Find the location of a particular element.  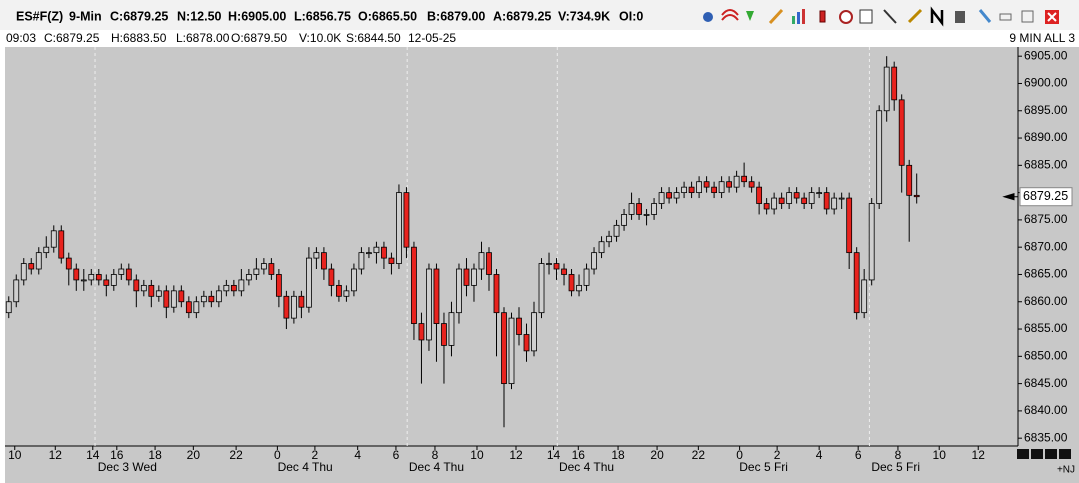

x-tick-label: 2 is located at coordinates (315, 455).